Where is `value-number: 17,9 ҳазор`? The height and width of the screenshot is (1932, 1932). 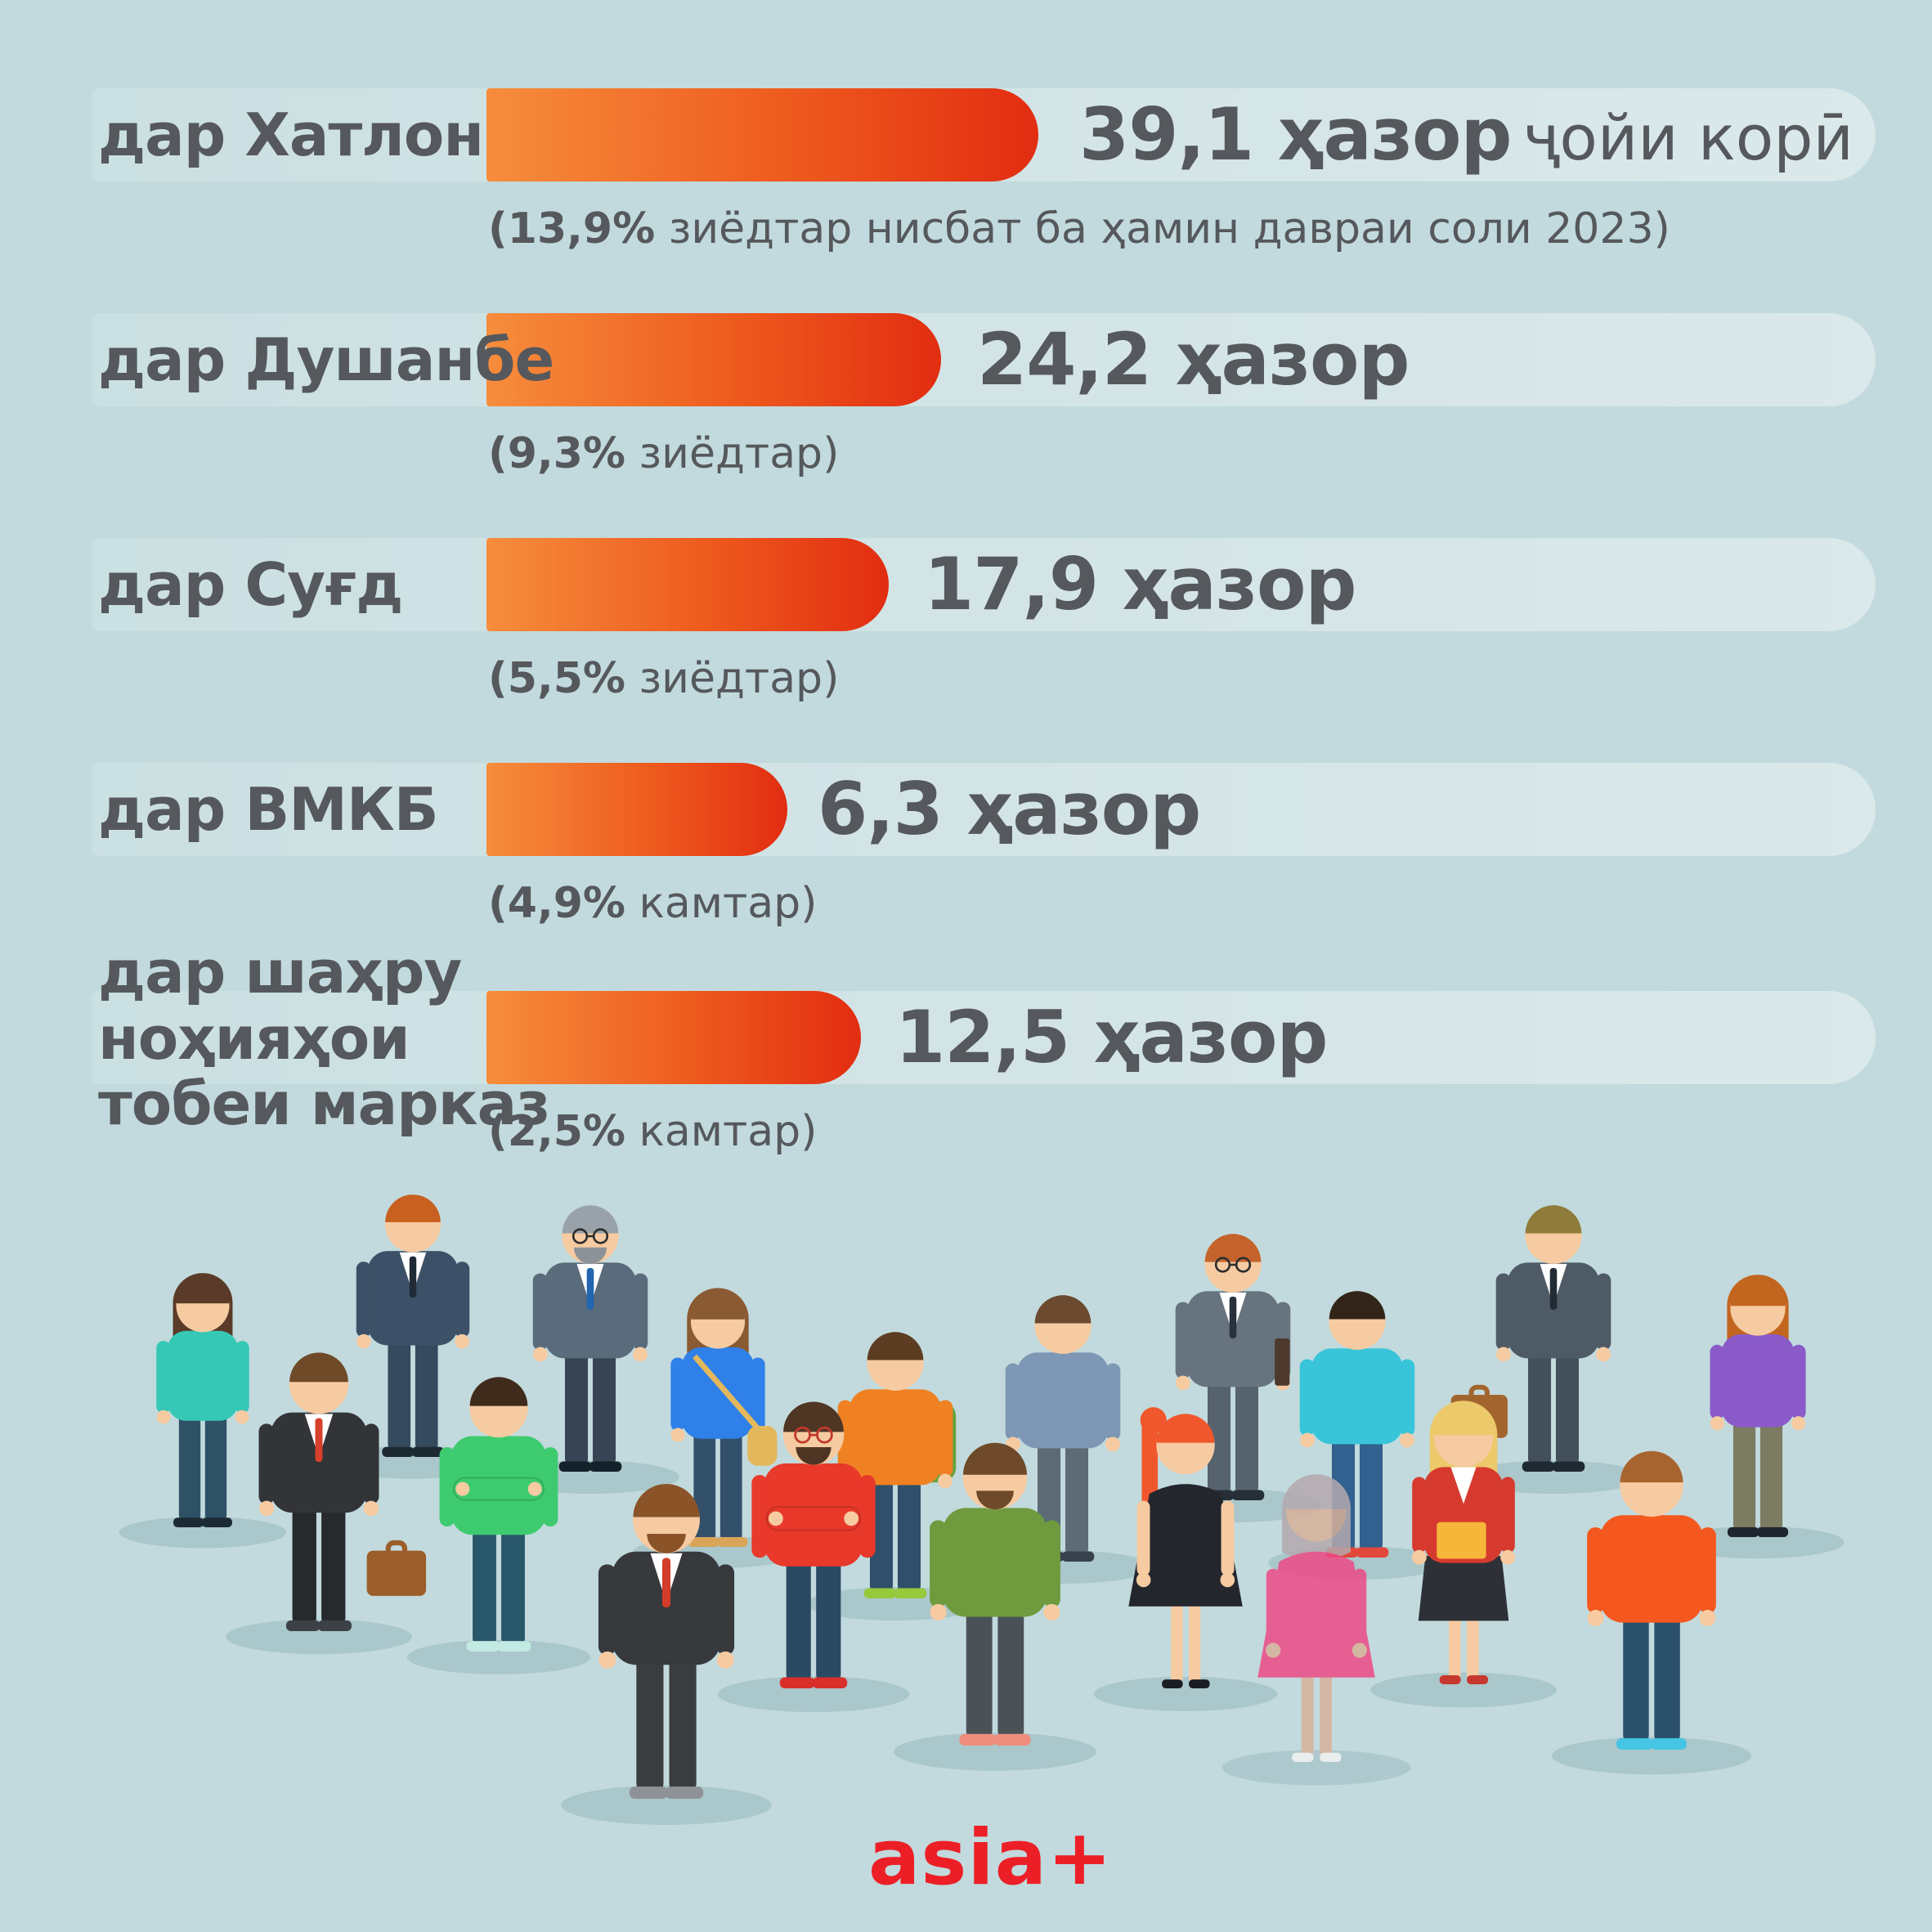 value-number: 17,9 ҳазор is located at coordinates (1140, 584).